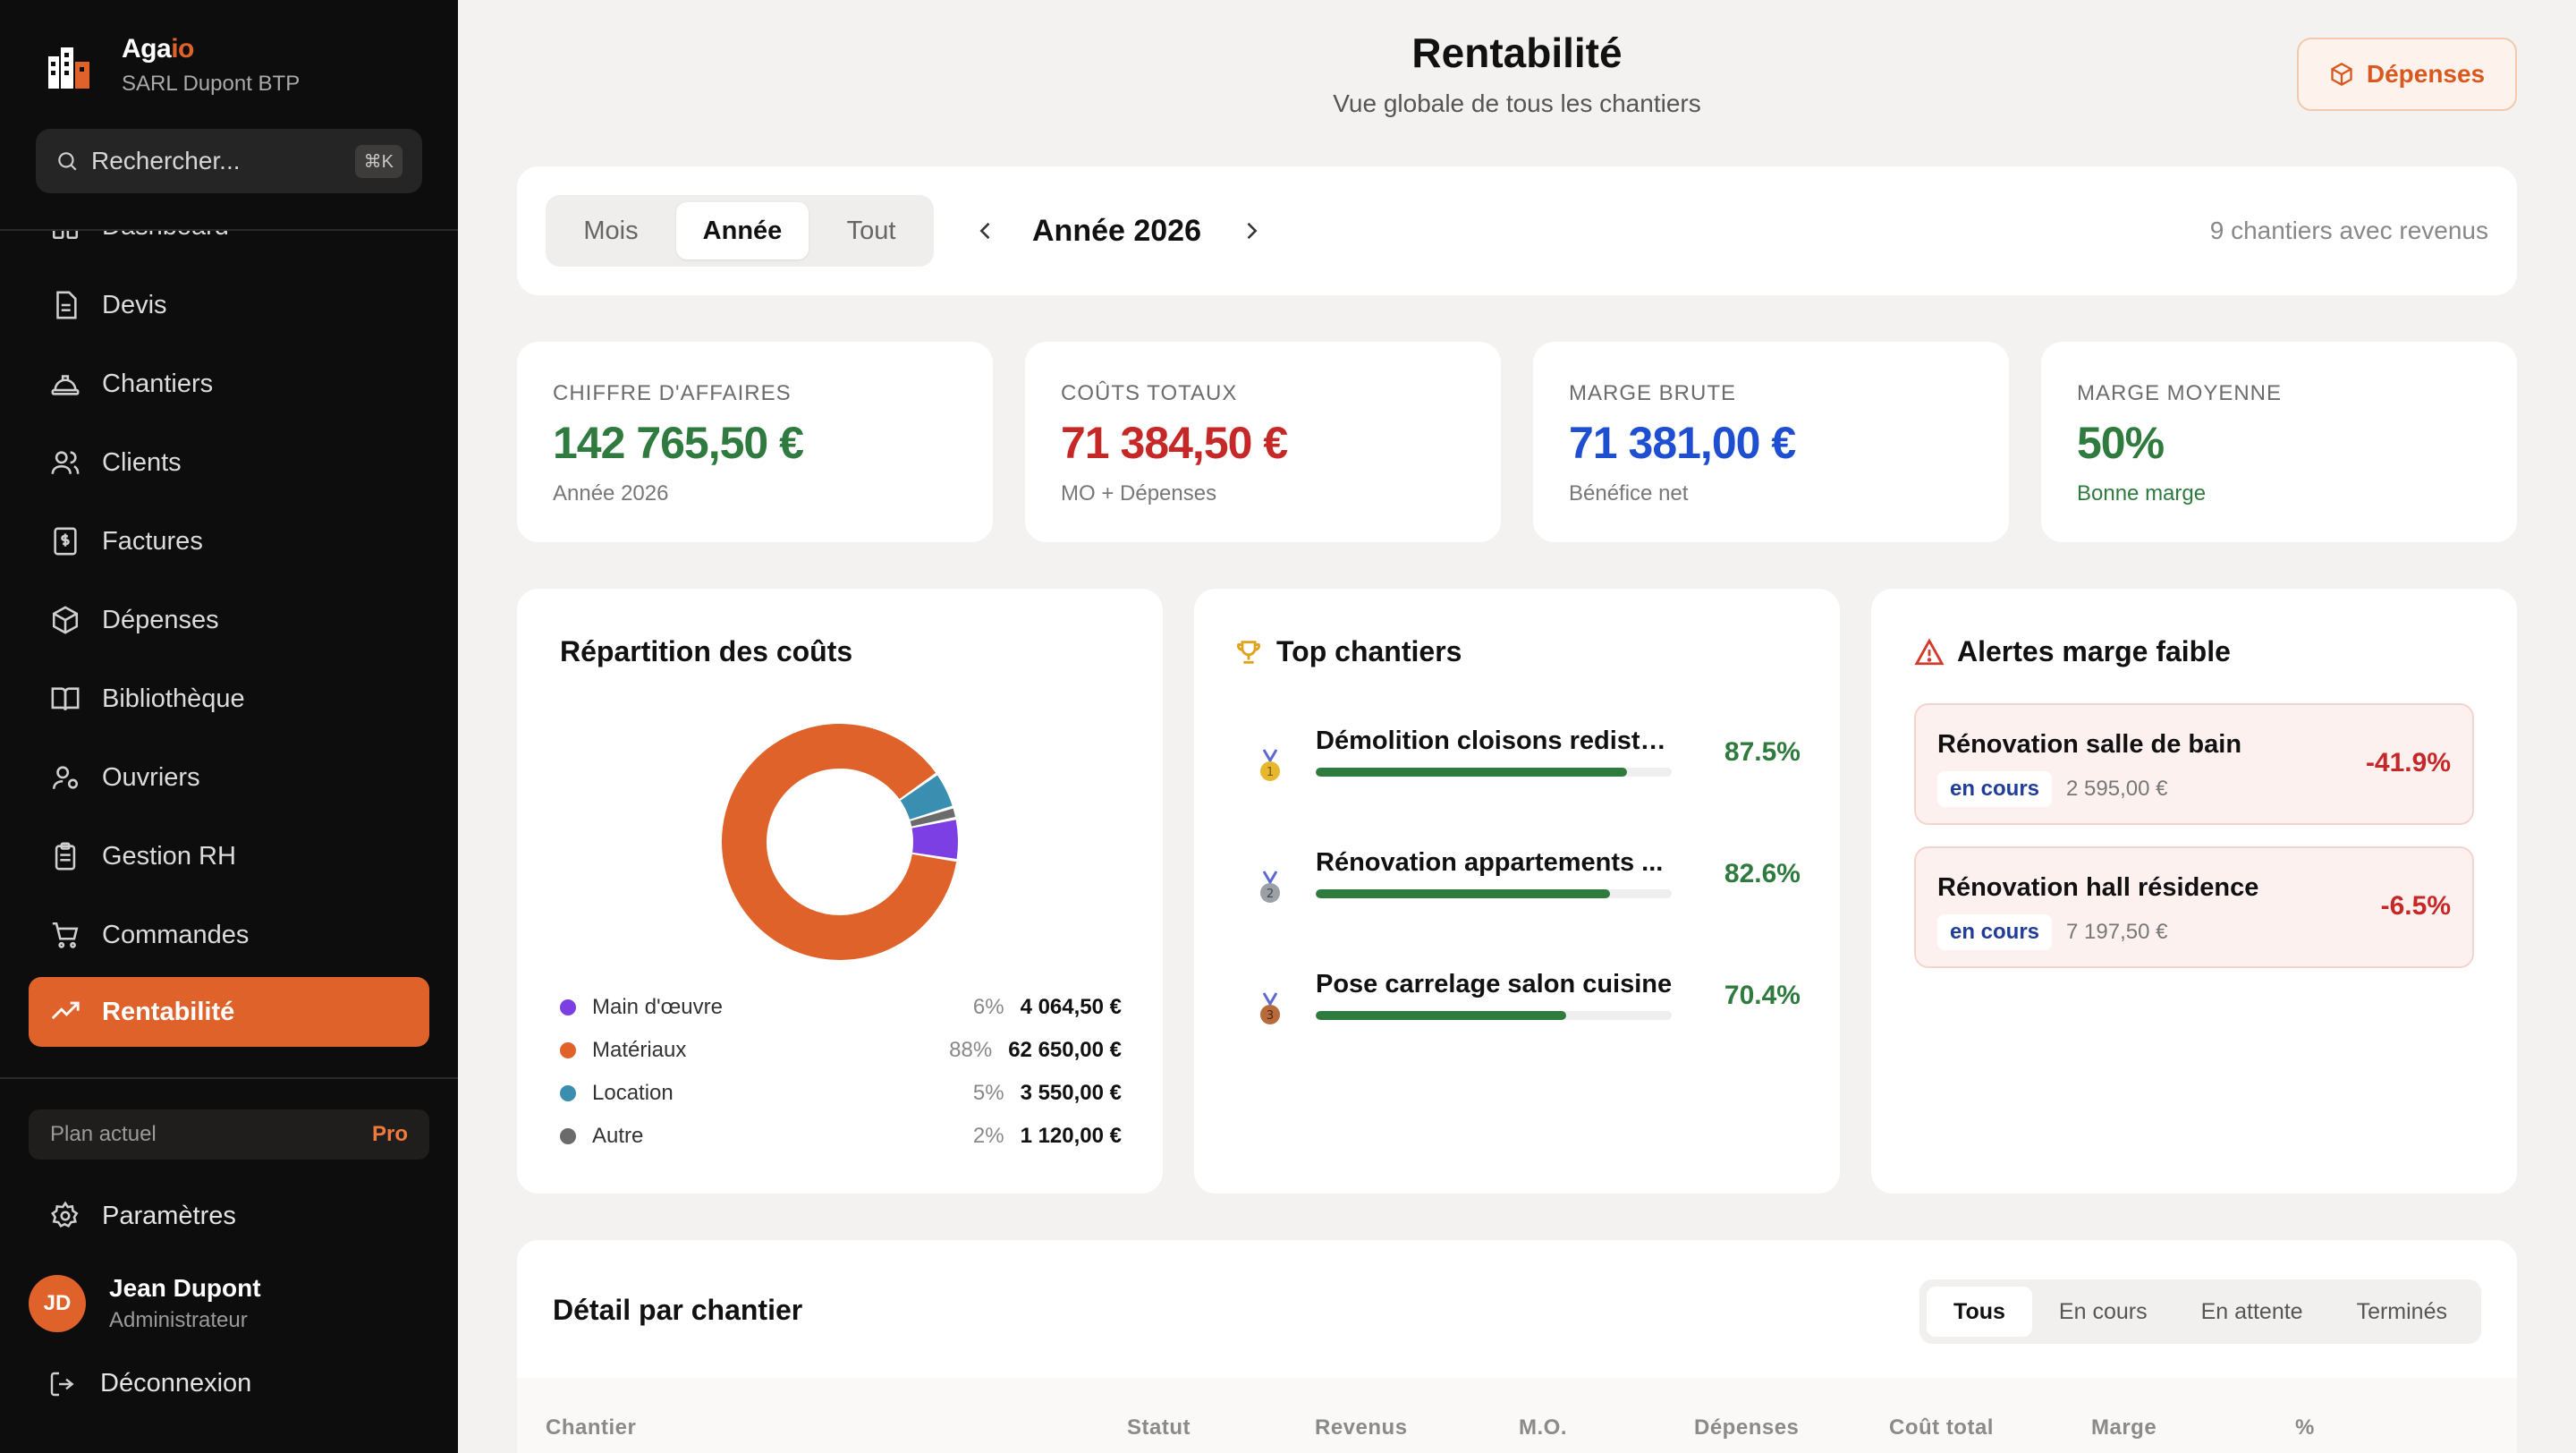  Describe the element at coordinates (2251, 1311) in the screenshot. I see `tab-en-attente: En attente` at that location.